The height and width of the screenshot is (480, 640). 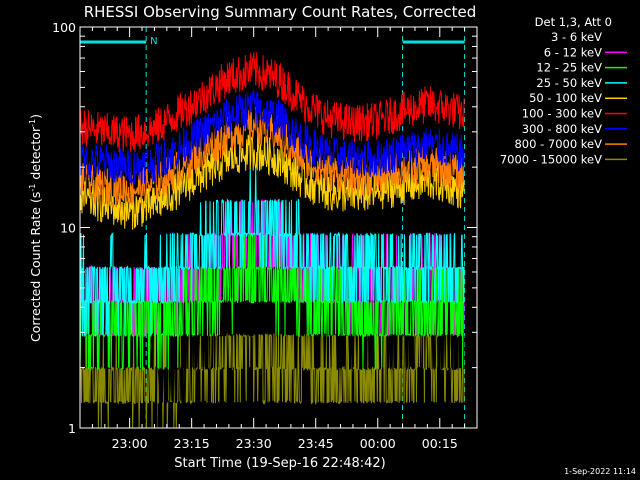 What do you see at coordinates (64, 27) in the screenshot?
I see `y-tick-label: 100` at bounding box center [64, 27].